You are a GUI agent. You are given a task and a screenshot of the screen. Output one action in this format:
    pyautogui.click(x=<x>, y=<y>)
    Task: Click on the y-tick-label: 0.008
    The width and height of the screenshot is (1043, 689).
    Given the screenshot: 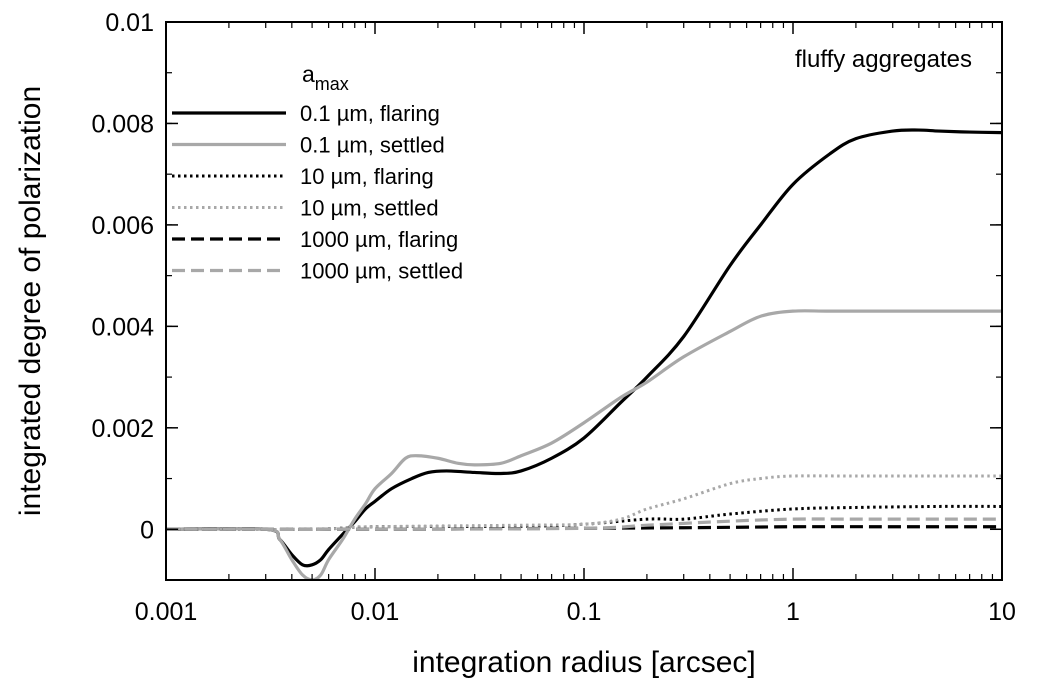 What is the action you would take?
    pyautogui.click(x=122, y=124)
    